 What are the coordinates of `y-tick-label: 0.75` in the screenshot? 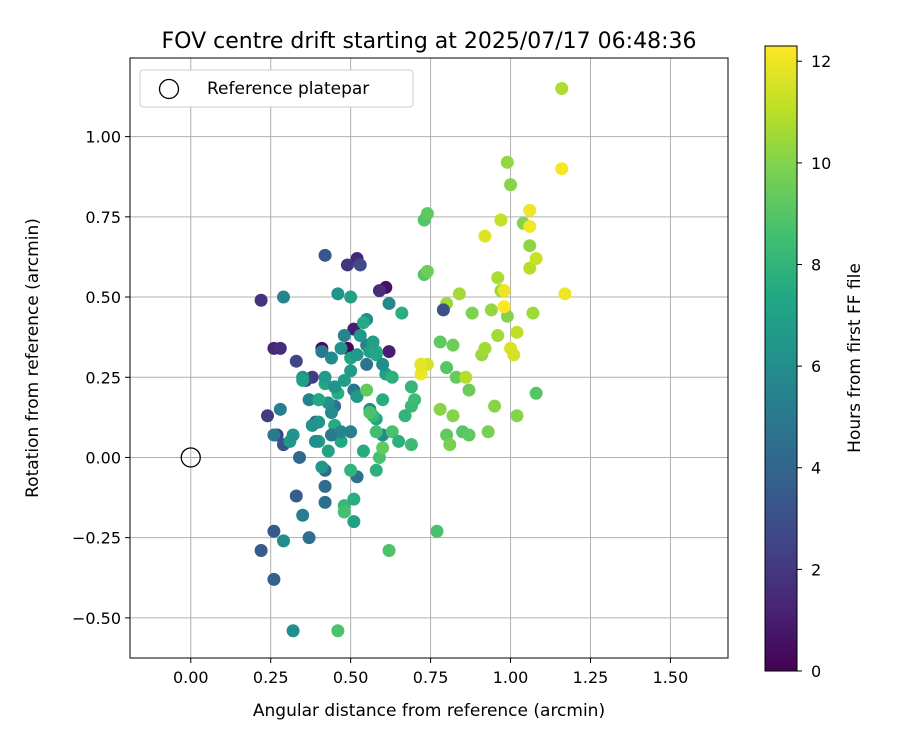 It's located at (103, 217).